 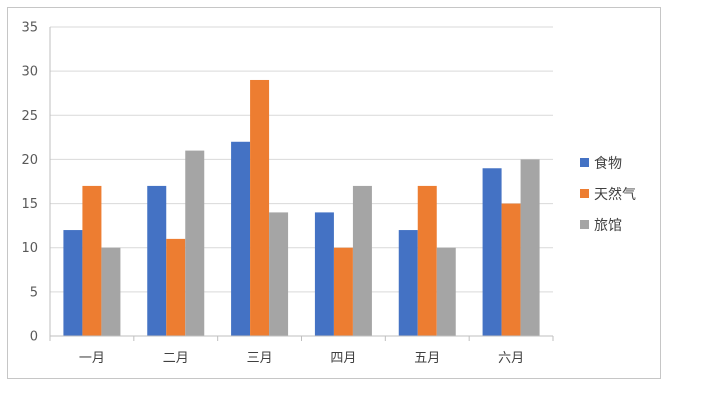 What do you see at coordinates (92, 358) in the screenshot?
I see `x-tick-label: 一月` at bounding box center [92, 358].